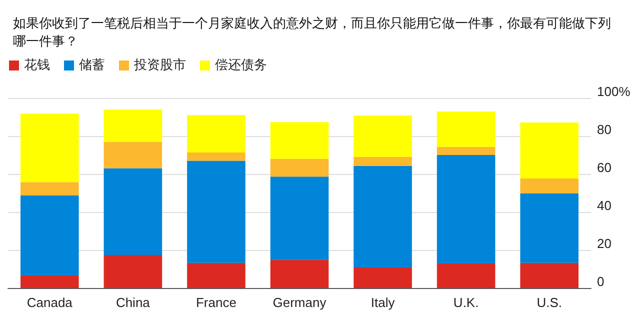 This screenshot has height=324, width=637. Describe the element at coordinates (604, 167) in the screenshot. I see `y-tick-label: 60` at that location.